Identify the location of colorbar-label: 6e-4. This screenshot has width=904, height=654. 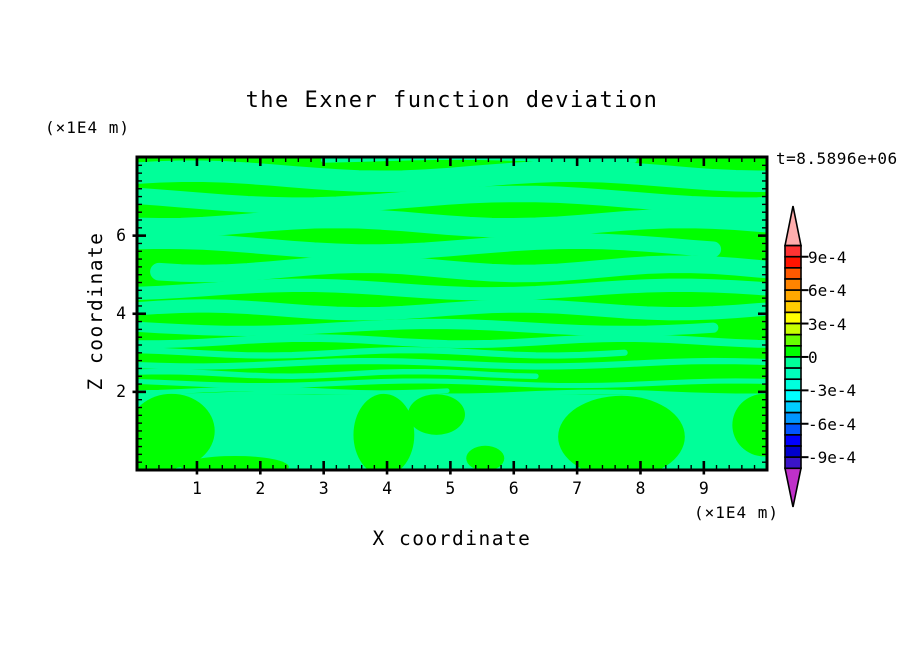
(827, 291).